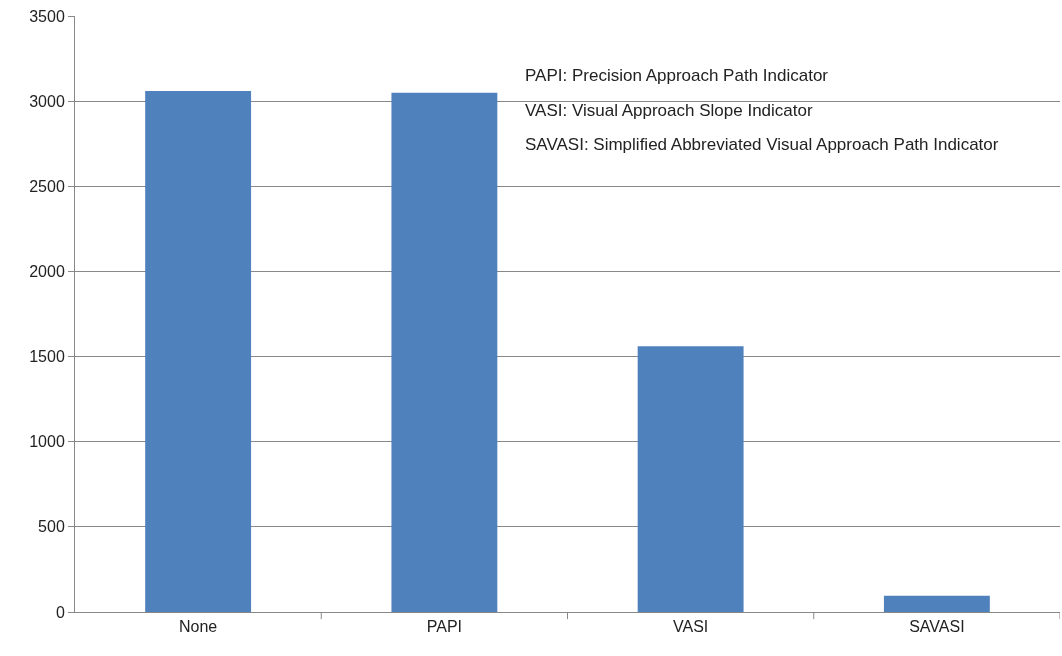 This screenshot has width=1062, height=656. What do you see at coordinates (444, 627) in the screenshot?
I see `x-tick-label: PAPI` at bounding box center [444, 627].